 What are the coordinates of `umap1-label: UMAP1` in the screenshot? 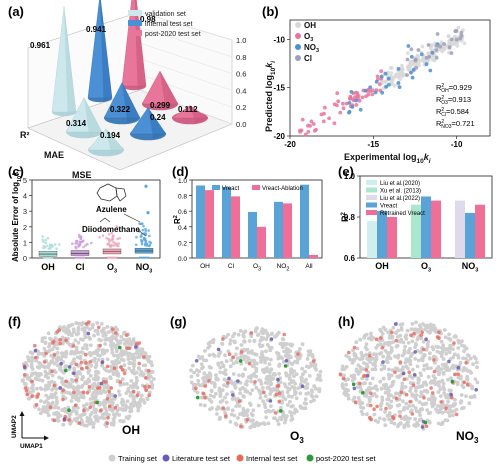 It's located at (31, 446).